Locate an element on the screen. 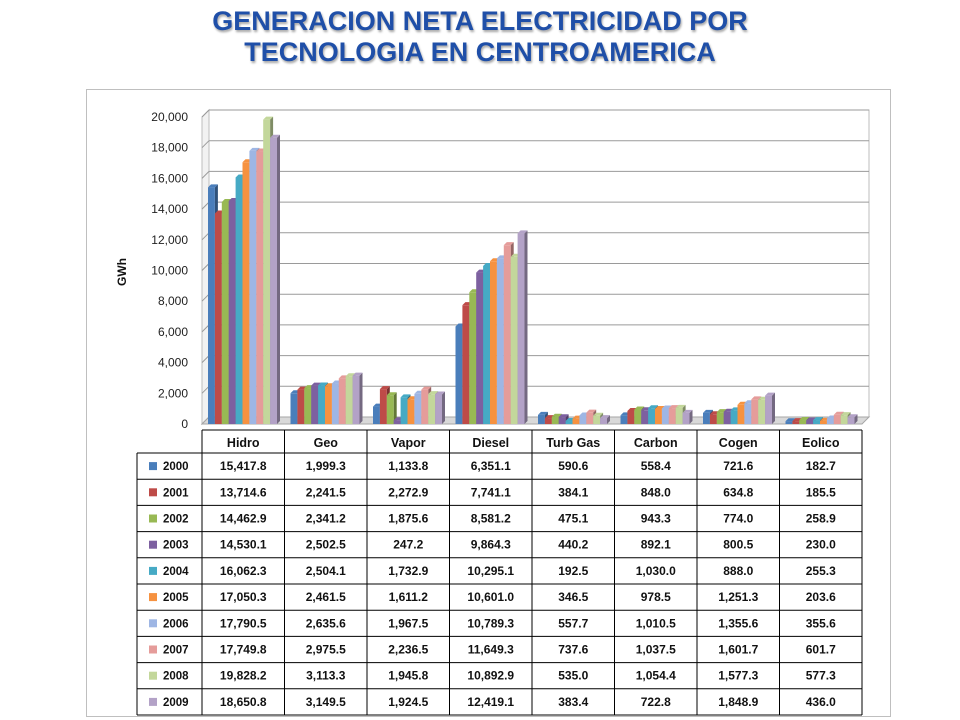 Image resolution: width=960 pixels, height=720 pixels. table-cell-value: 10,892.9 is located at coordinates (490, 676).